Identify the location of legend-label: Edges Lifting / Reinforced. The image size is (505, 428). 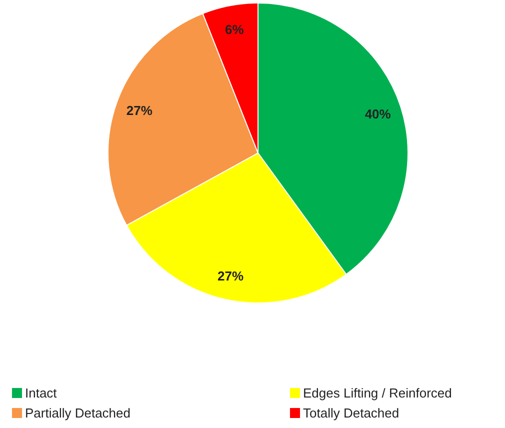
(377, 393).